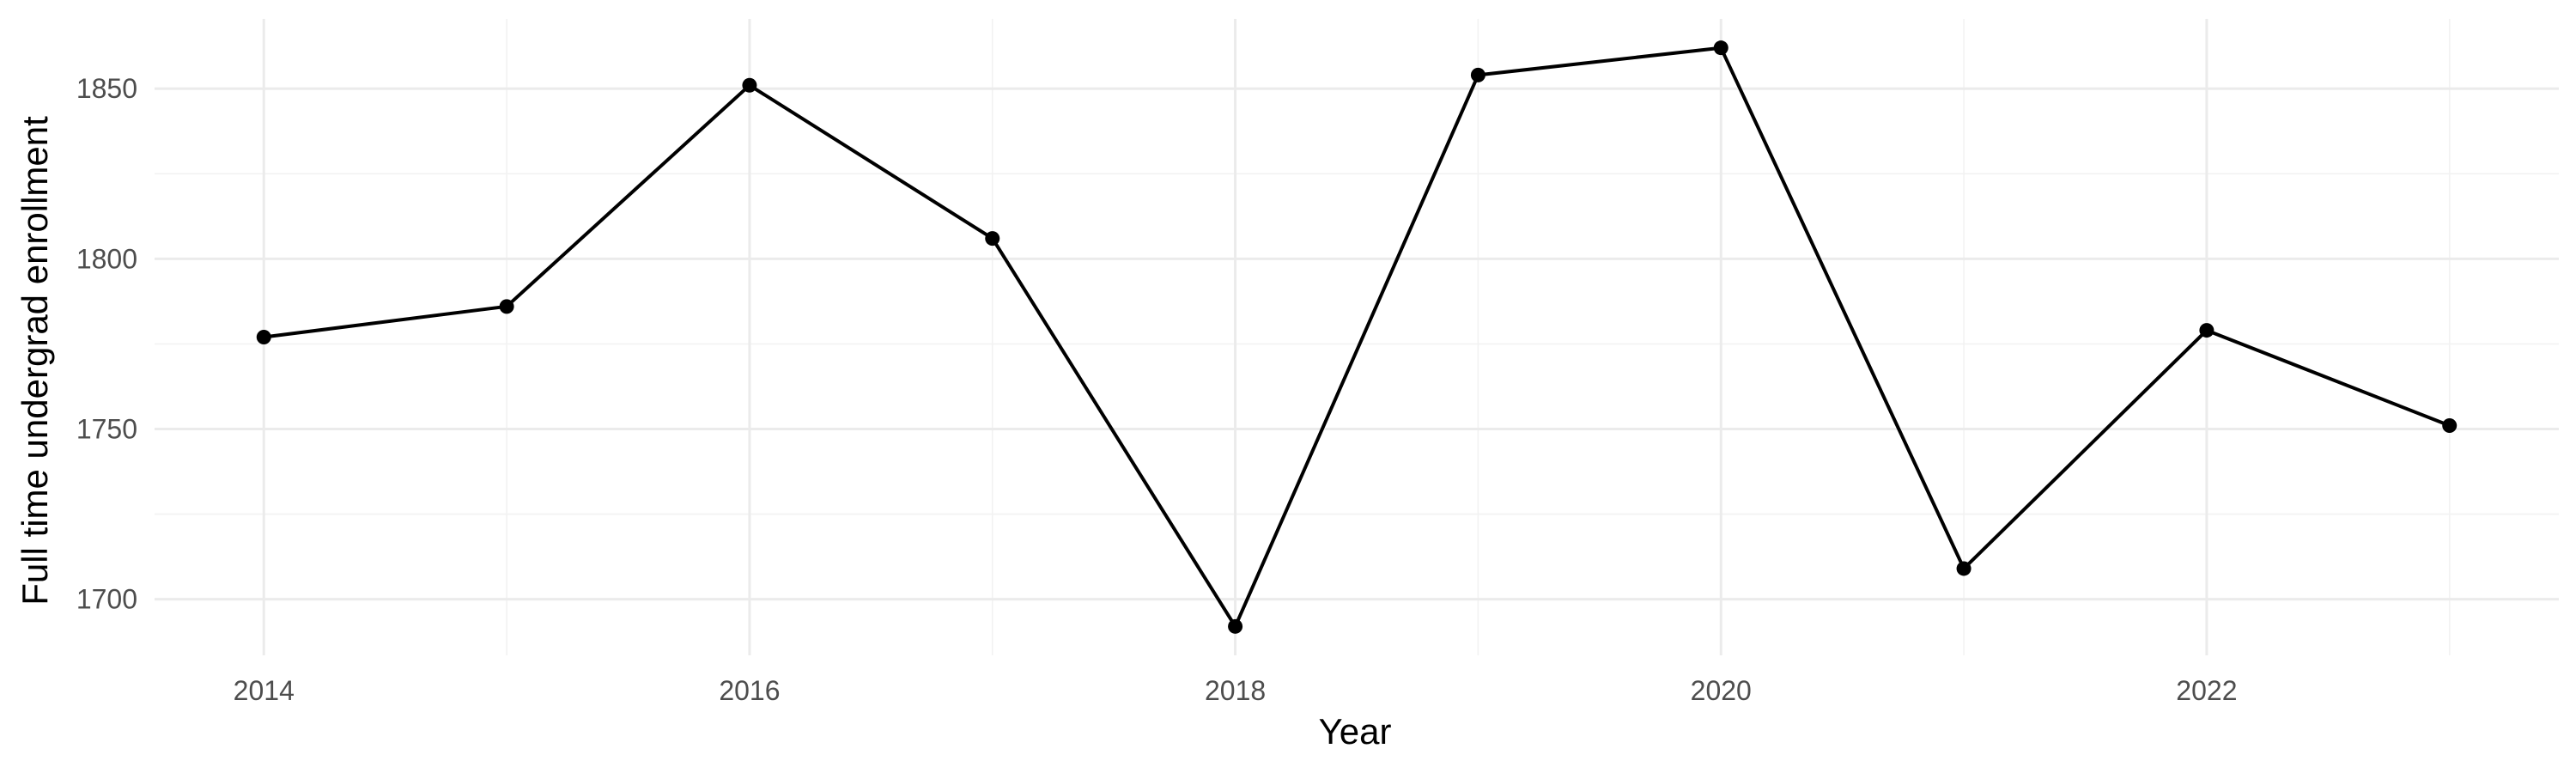 The width and height of the screenshot is (2576, 773). Describe the element at coordinates (106, 88) in the screenshot. I see `y-tick-label: 1850` at that location.